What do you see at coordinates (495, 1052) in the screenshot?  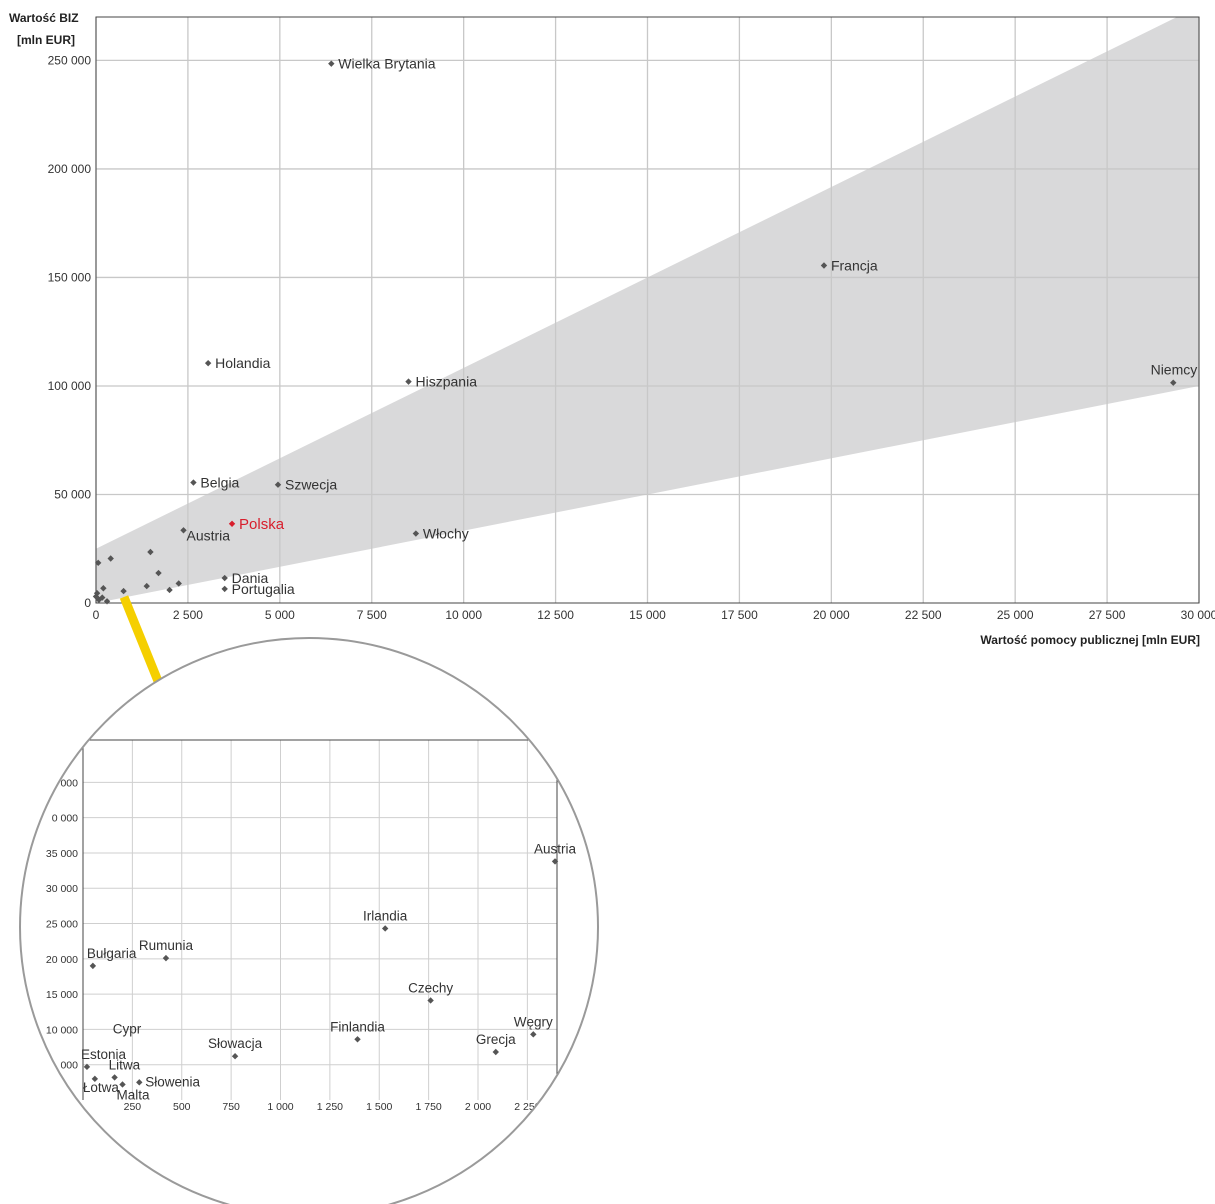 I see `inset-point-grecja` at bounding box center [495, 1052].